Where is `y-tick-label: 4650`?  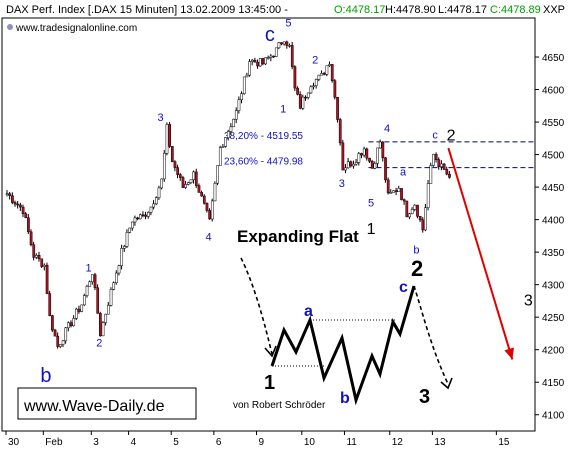 y-tick-label: 4650 is located at coordinates (553, 58).